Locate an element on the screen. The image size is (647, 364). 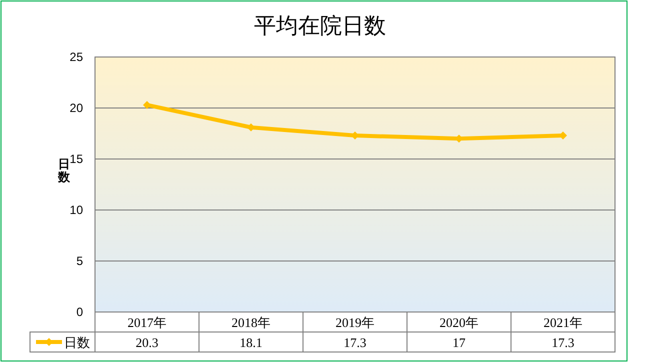
y-tick-label: 25 is located at coordinates (77, 57).